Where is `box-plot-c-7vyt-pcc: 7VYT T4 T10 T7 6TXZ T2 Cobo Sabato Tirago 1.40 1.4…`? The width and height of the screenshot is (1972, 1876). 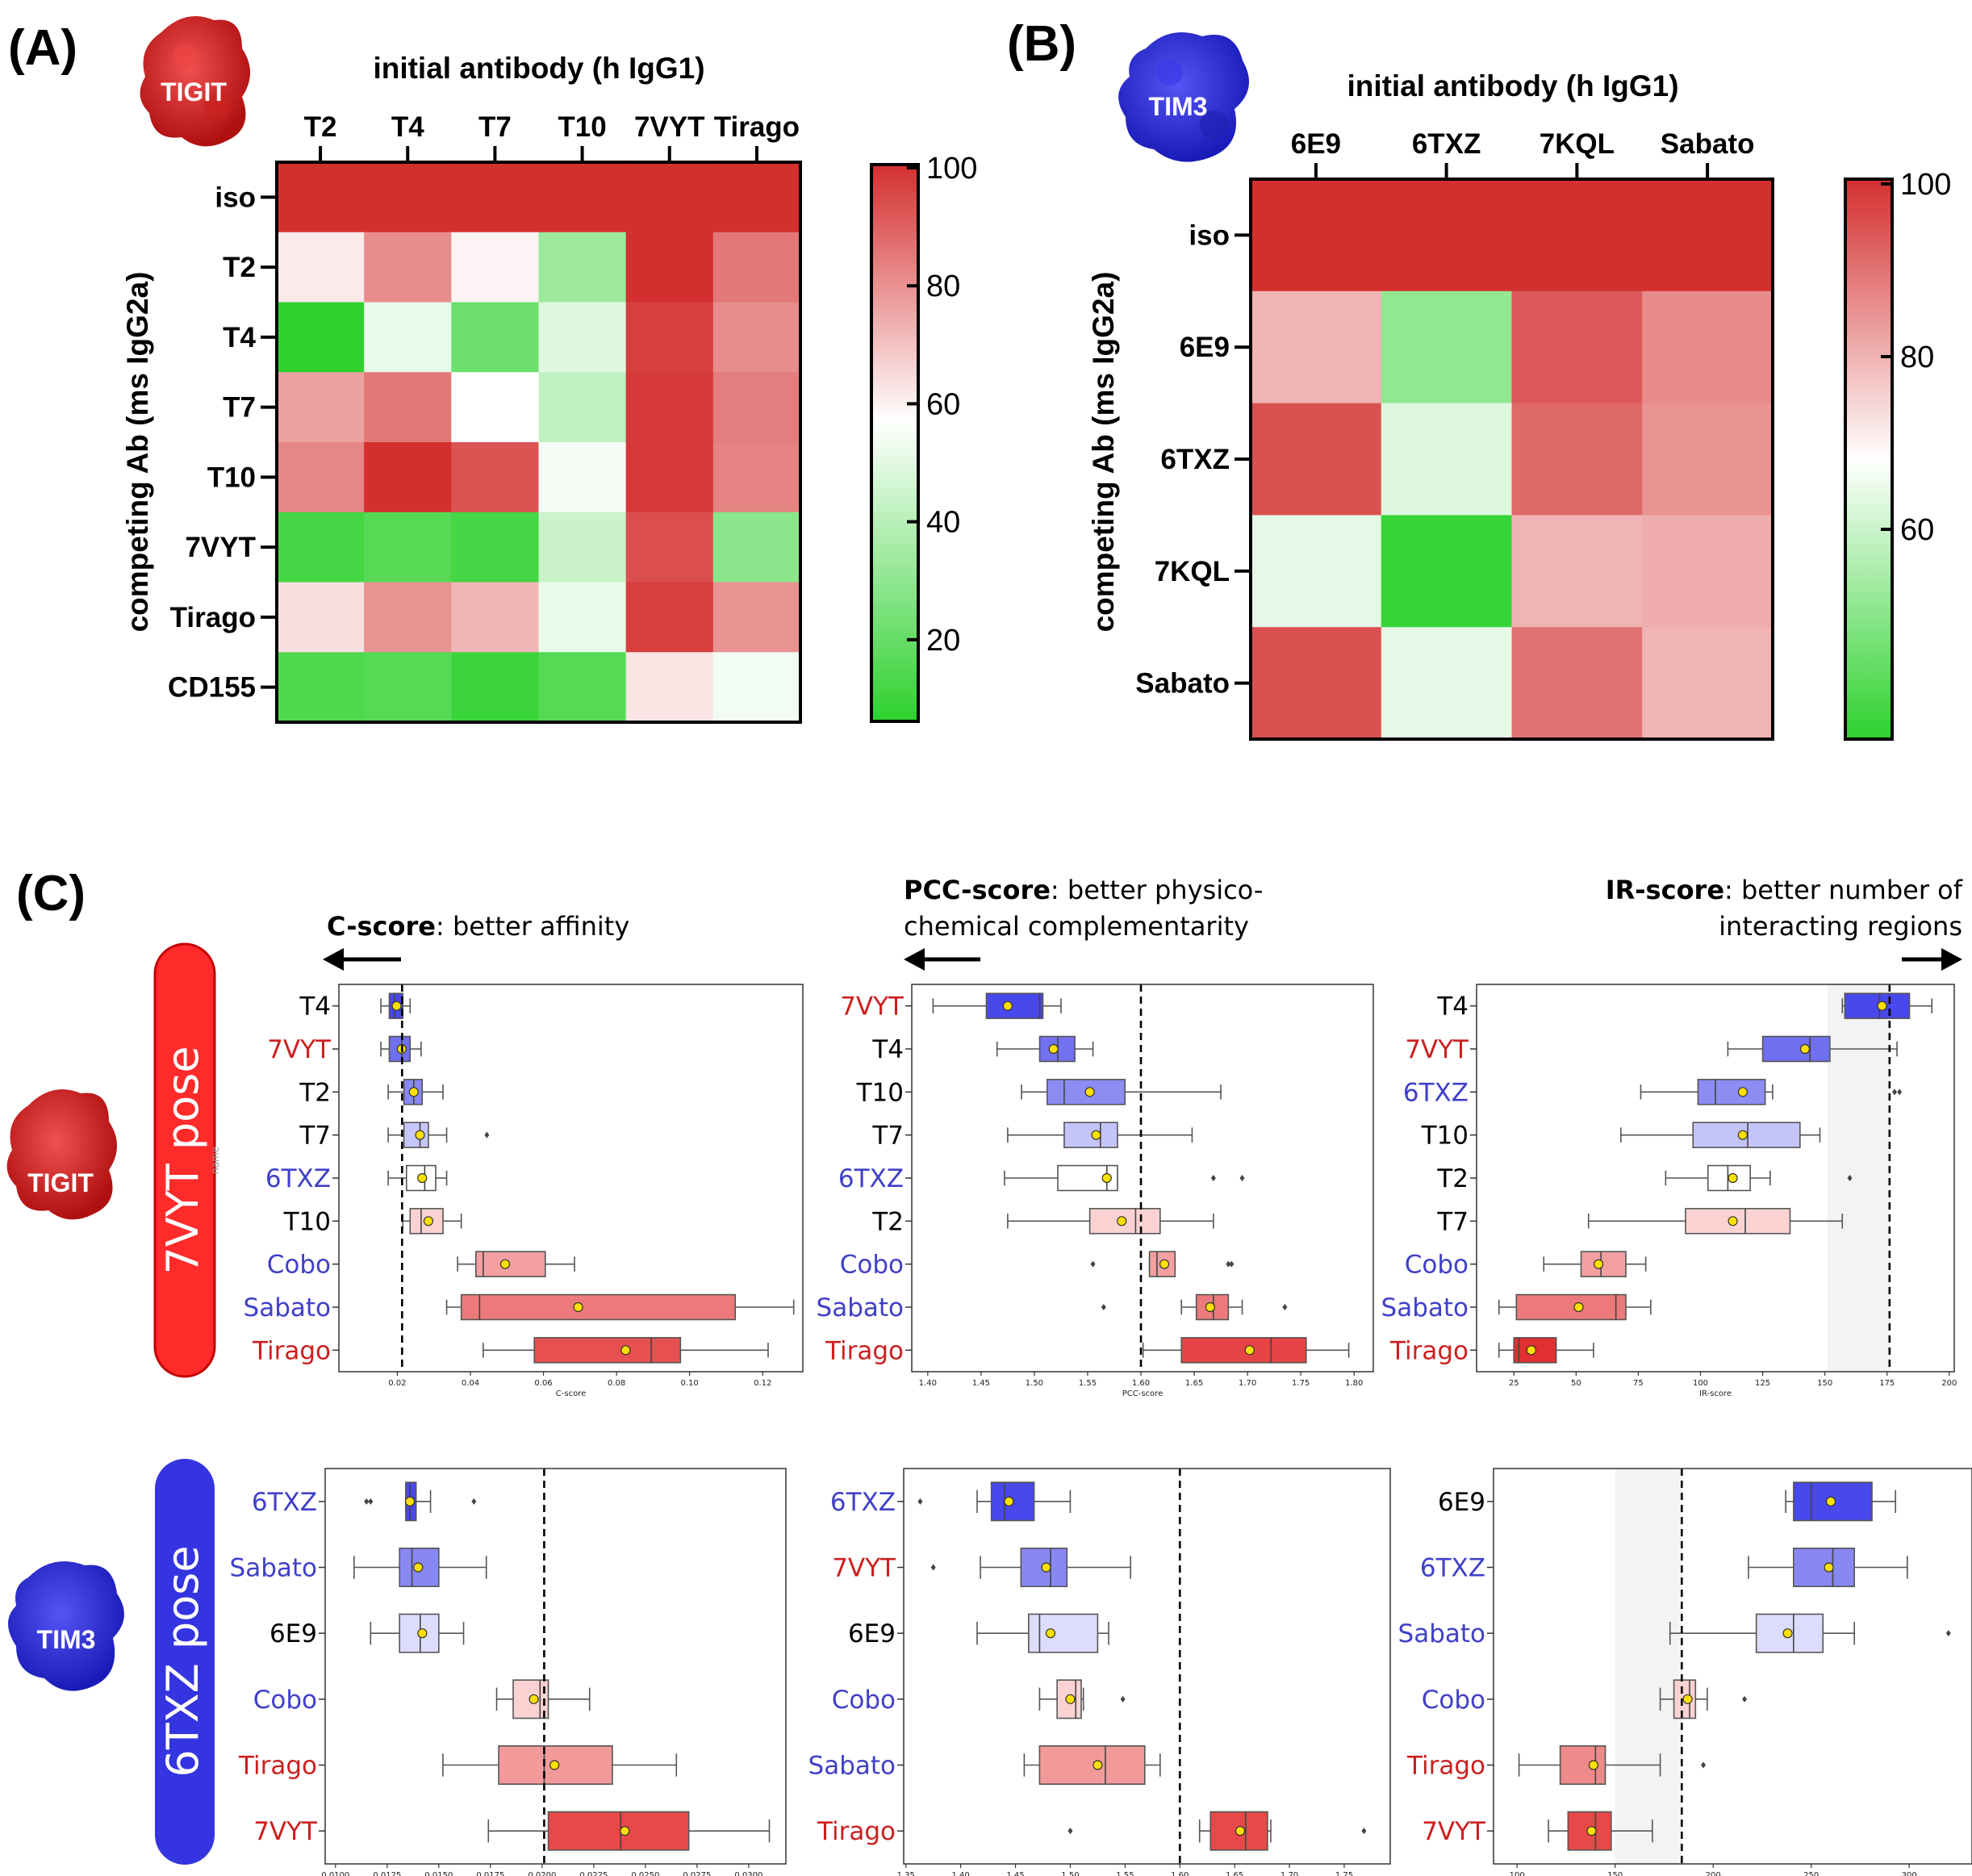 box-plot-c-7vyt-pcc: 7VYT T4 T10 T7 6TXZ T2 Cobo Sabato Tirago 1.40 1.4… is located at coordinates (1095, 1191).